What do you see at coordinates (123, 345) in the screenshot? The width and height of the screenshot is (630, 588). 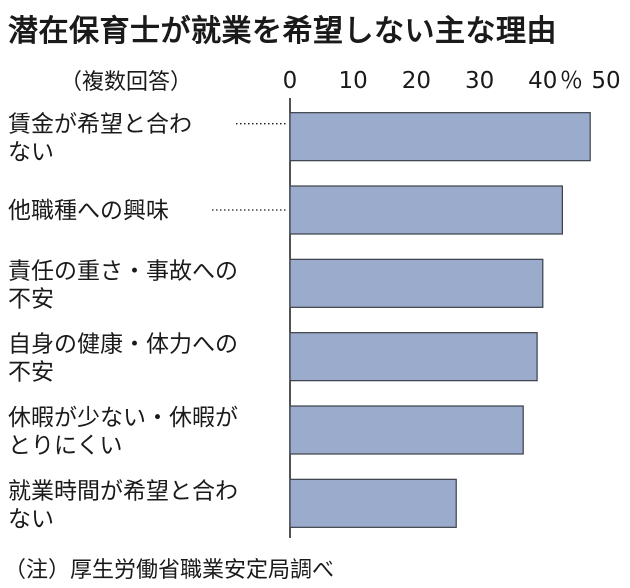 I see `category-label: 自身の健康・体力への` at bounding box center [123, 345].